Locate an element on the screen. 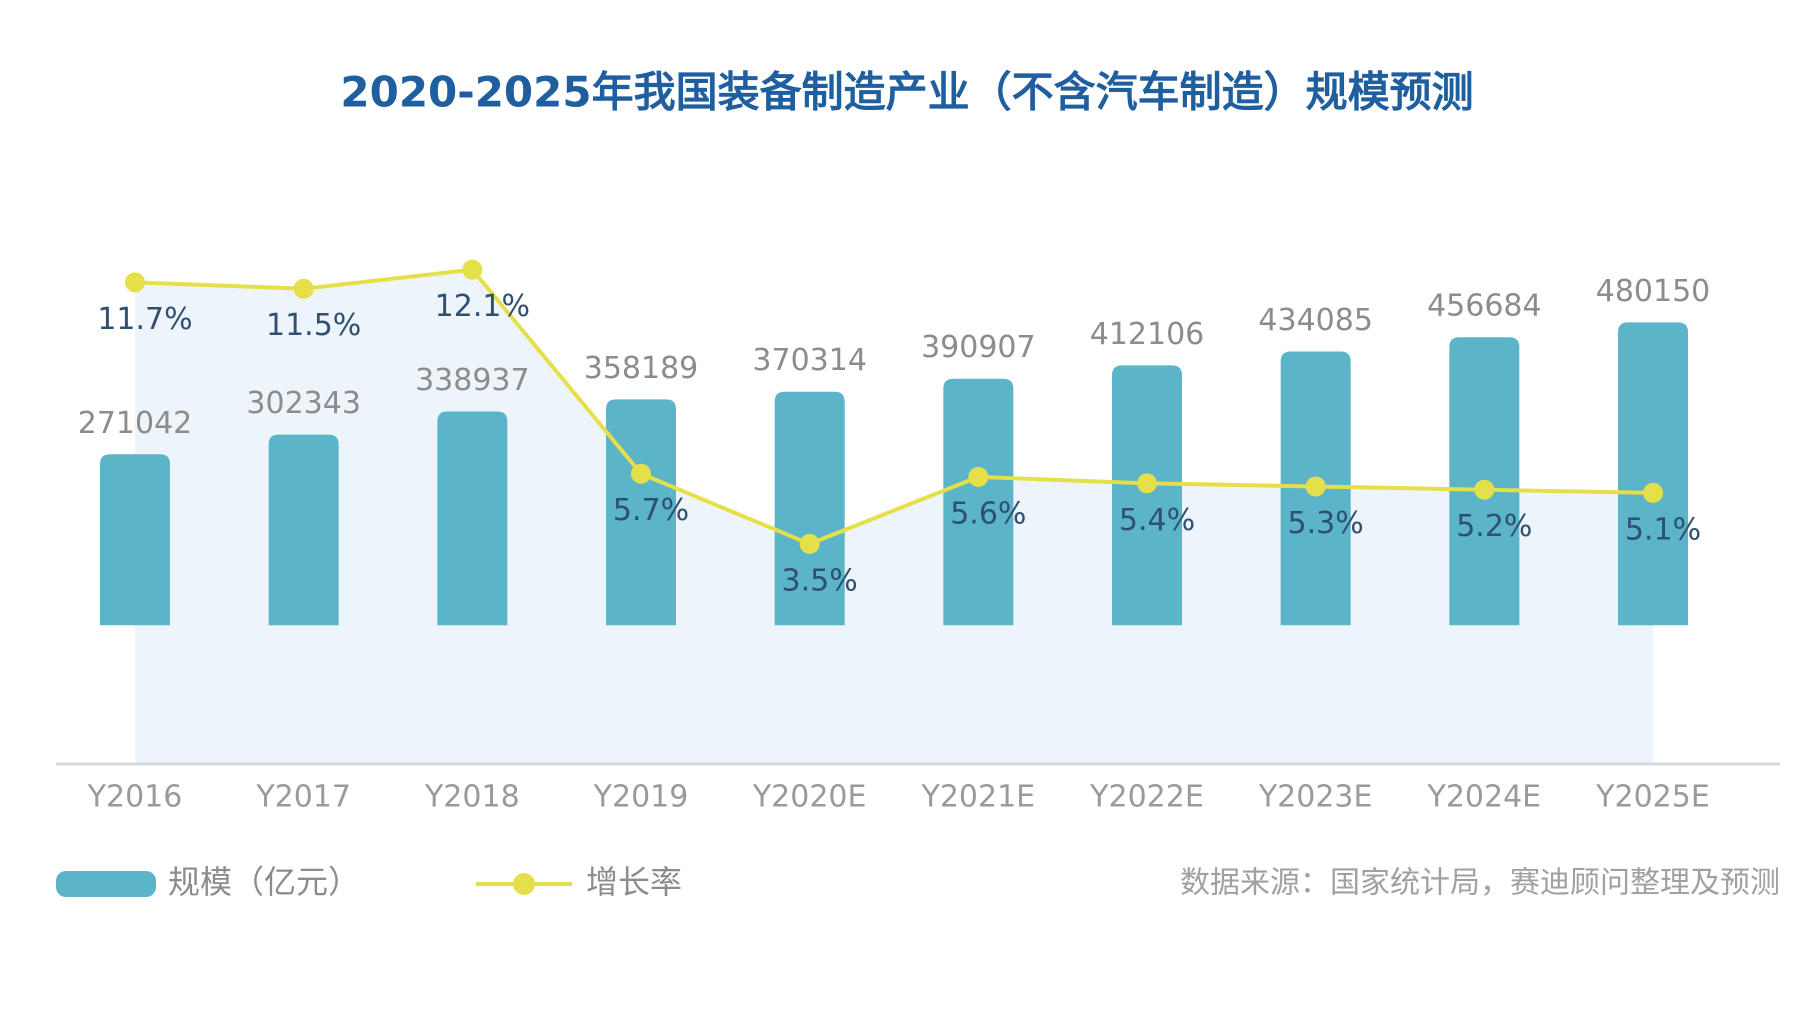 Image resolution: width=1815 pixels, height=1021 pixels. x-tick-label: Y2021E is located at coordinates (978, 797).